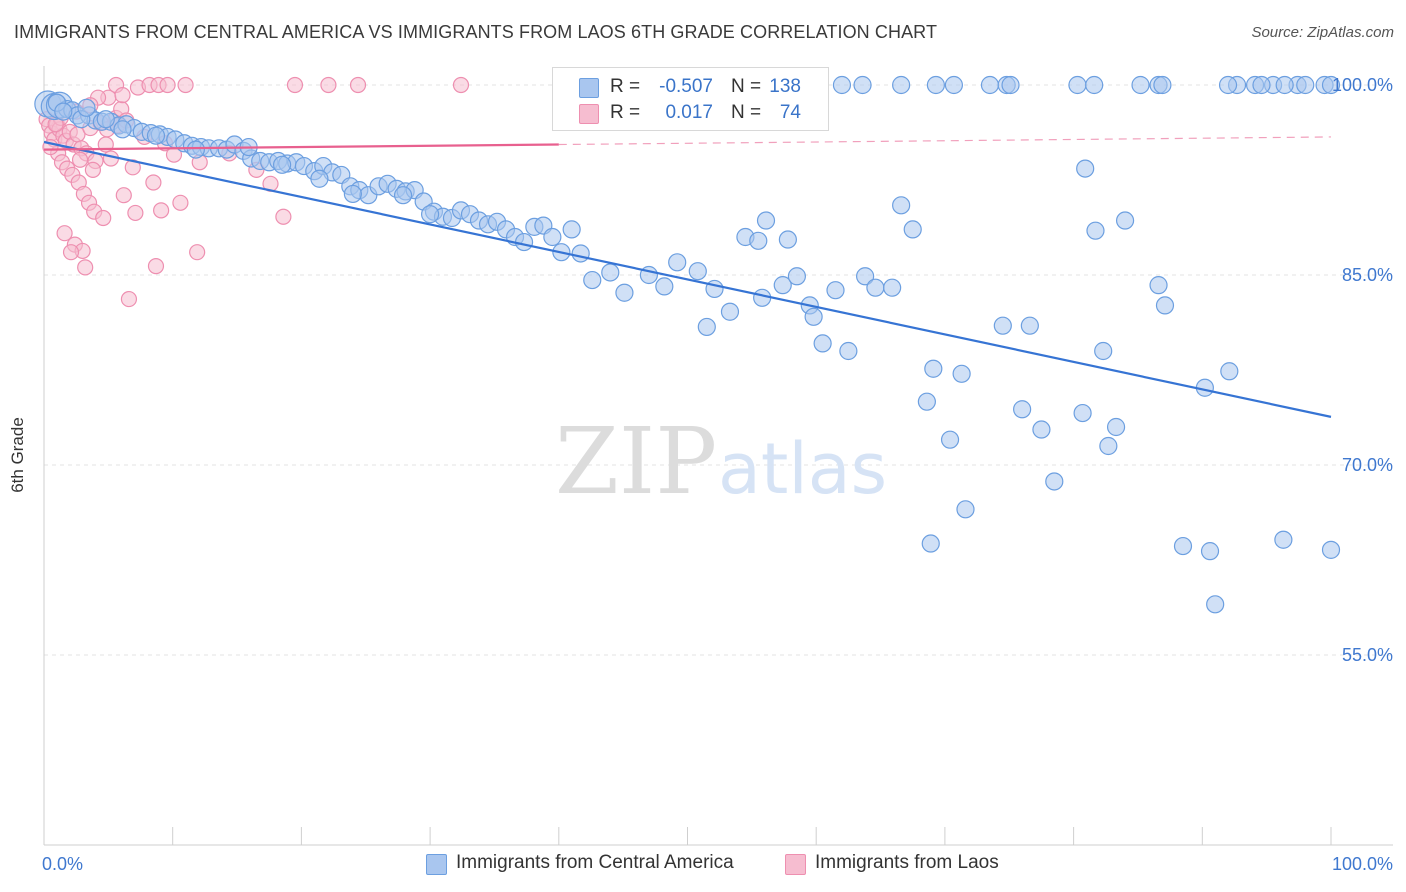 Image resolution: width=1406 pixels, height=892 pixels. Describe the element at coordinates (790, 112) in the screenshot. I see `legend-n-value: 74` at that location.